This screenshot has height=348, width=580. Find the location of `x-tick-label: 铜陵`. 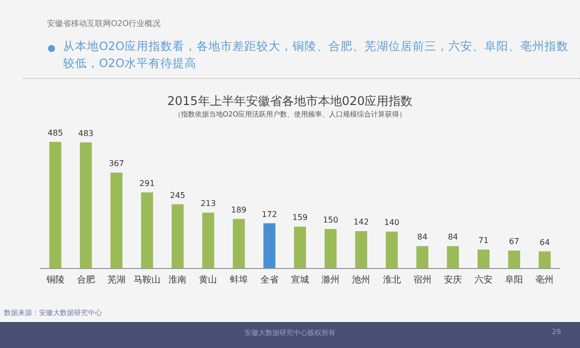

x-tick-label: 铜陵 is located at coordinates (54, 280).